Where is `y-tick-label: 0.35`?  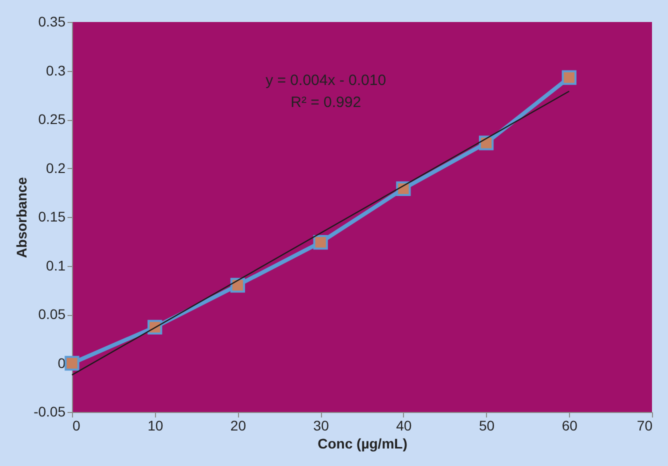
y-tick-label: 0.35 is located at coordinates (52, 22).